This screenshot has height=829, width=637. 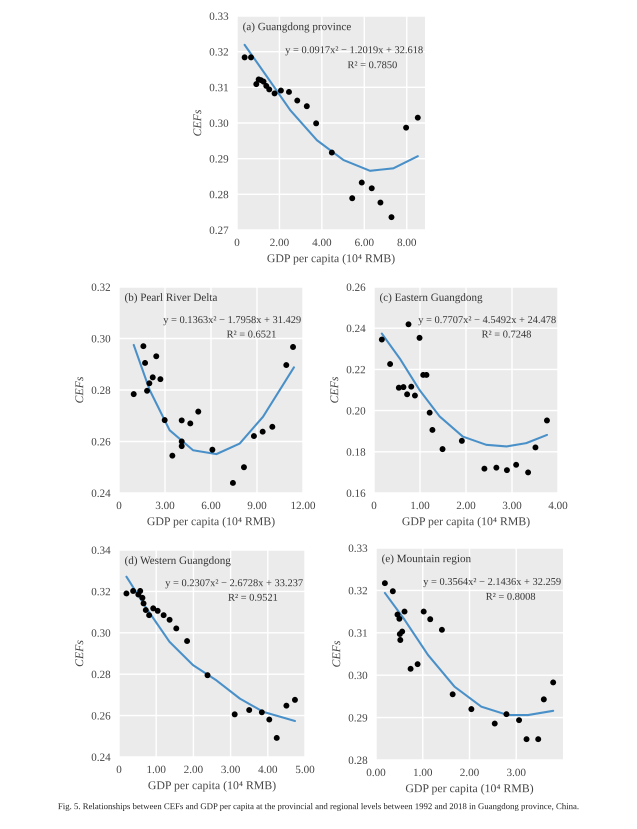 What do you see at coordinates (253, 597) in the screenshot?
I see `annotation: R² = 0.9521` at bounding box center [253, 597].